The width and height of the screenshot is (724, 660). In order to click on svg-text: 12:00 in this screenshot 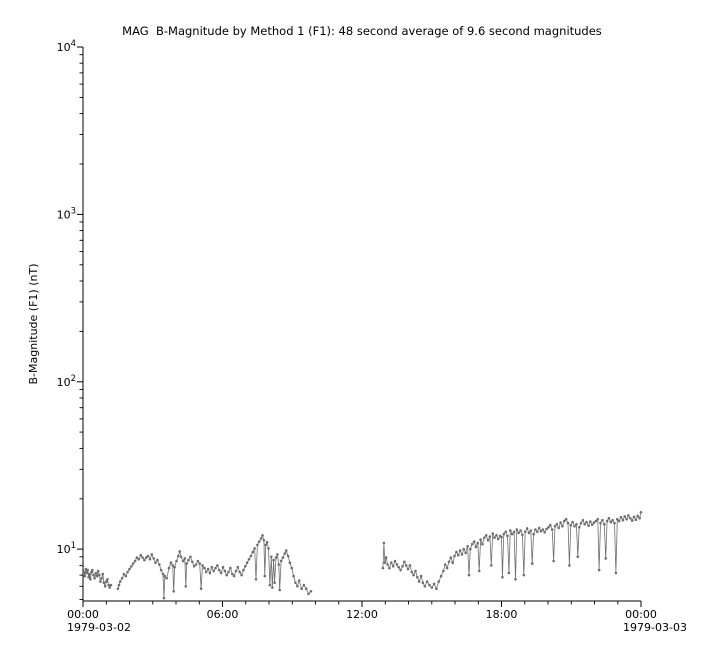, I will do `click(362, 614)`.